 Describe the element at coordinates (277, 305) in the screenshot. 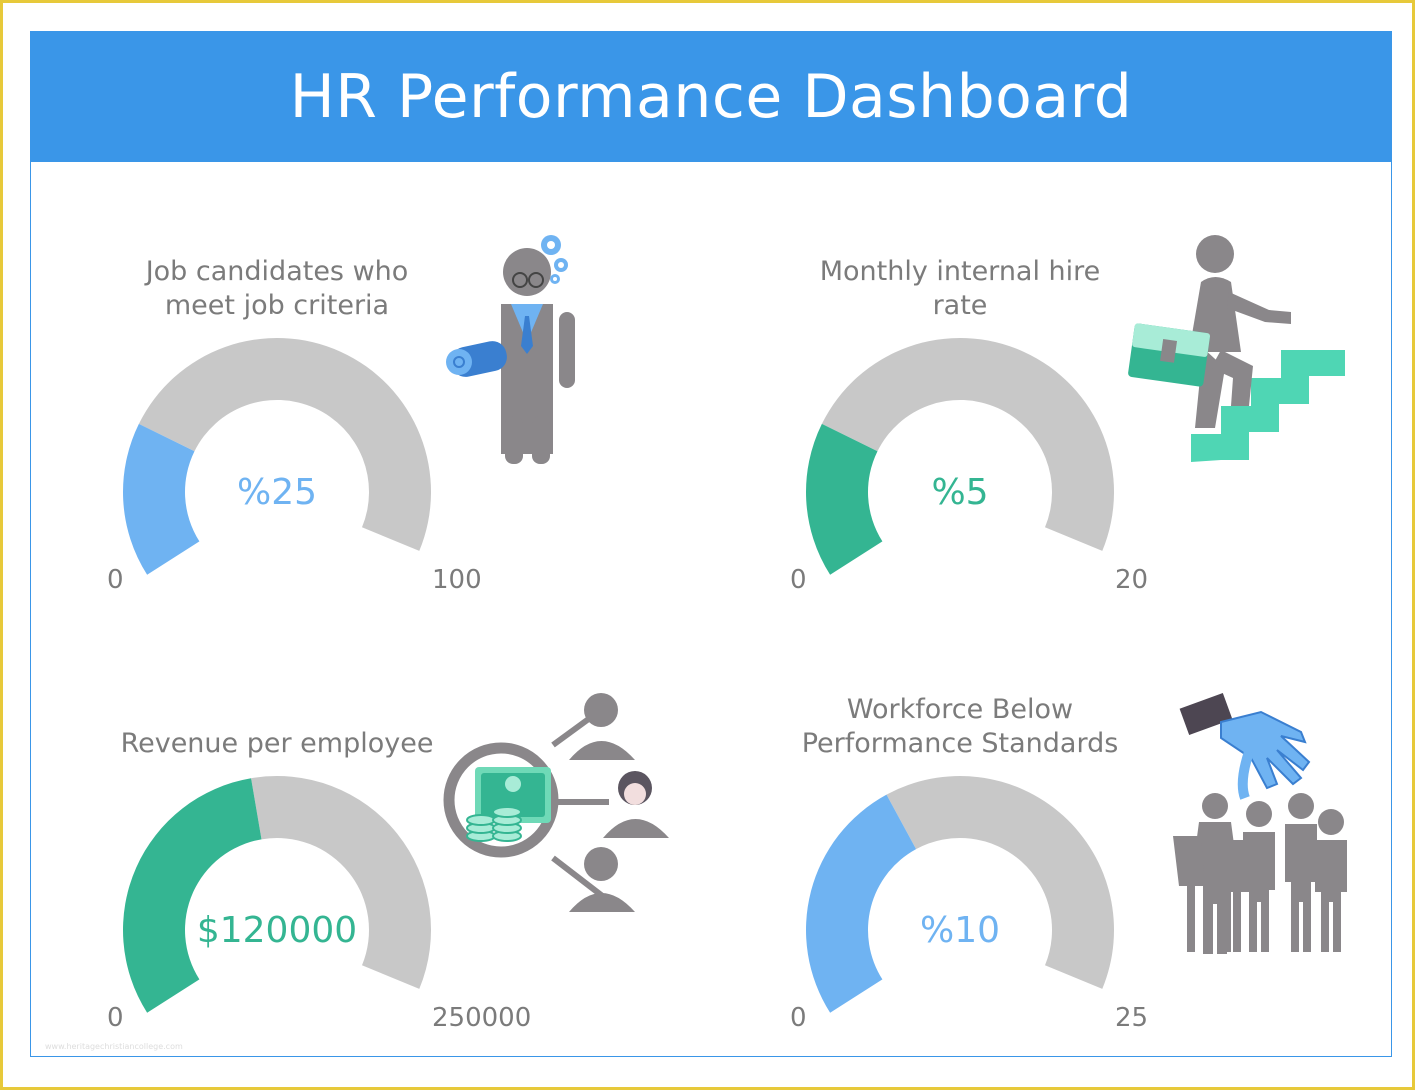

I see `gauge-title-line: meet job criteria` at that location.